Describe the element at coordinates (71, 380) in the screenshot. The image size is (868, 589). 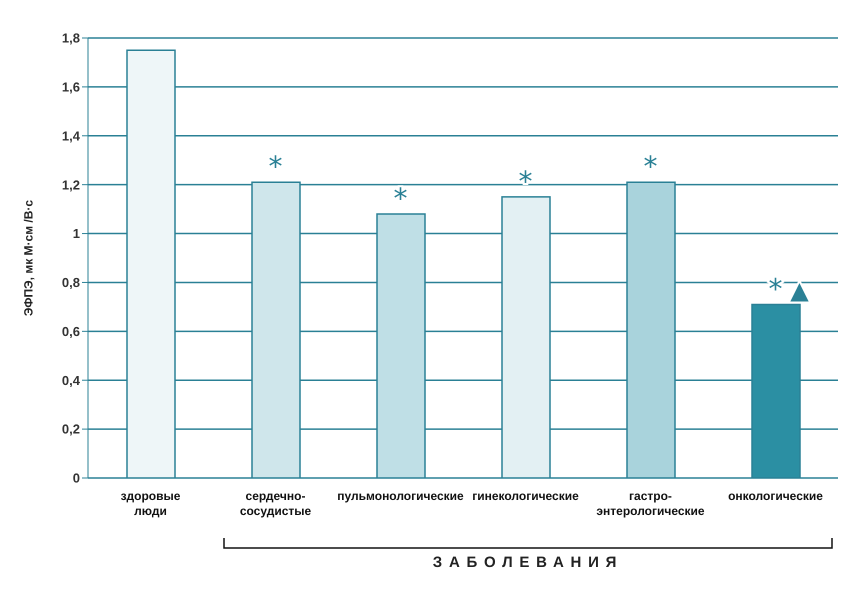
I see `y-tick-label: 0,4` at that location.